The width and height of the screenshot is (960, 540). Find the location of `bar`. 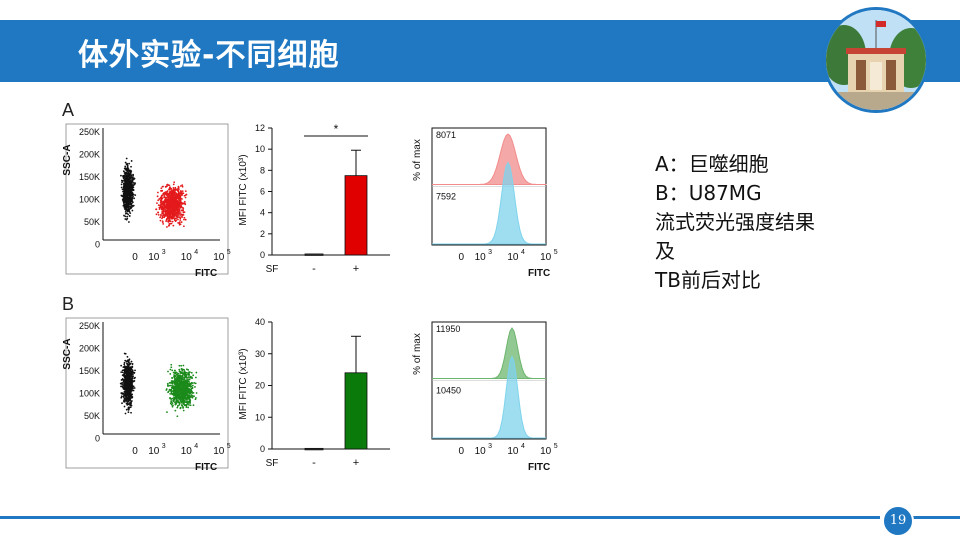

bar is located at coordinates (356, 411).